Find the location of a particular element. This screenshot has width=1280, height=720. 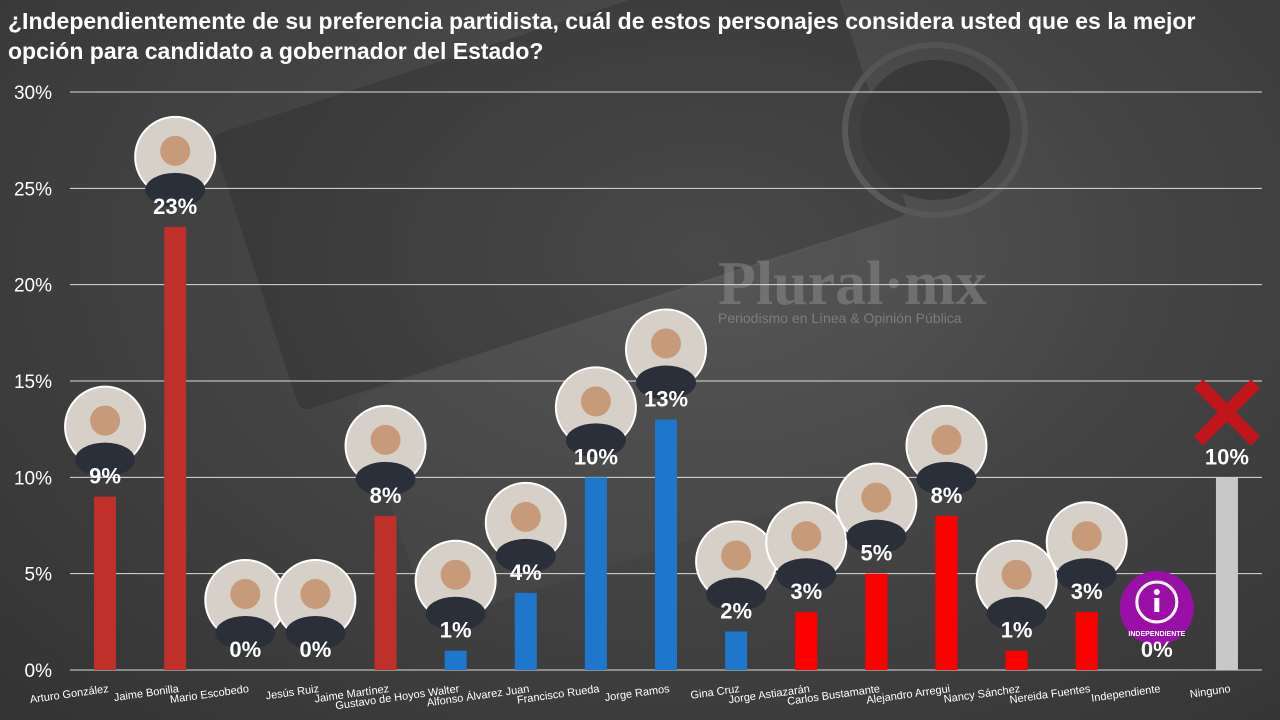

x-tick-label: Jesús Ruiz is located at coordinates (292, 692).